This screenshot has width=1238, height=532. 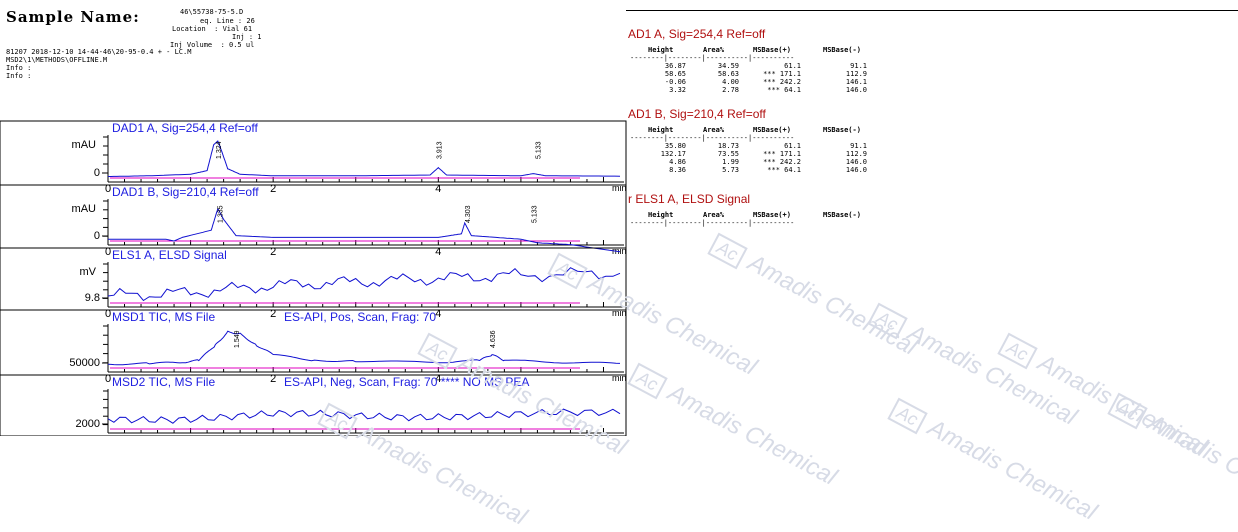 What do you see at coordinates (675, 74) in the screenshot?
I see `table-cell: 58.65` at bounding box center [675, 74].